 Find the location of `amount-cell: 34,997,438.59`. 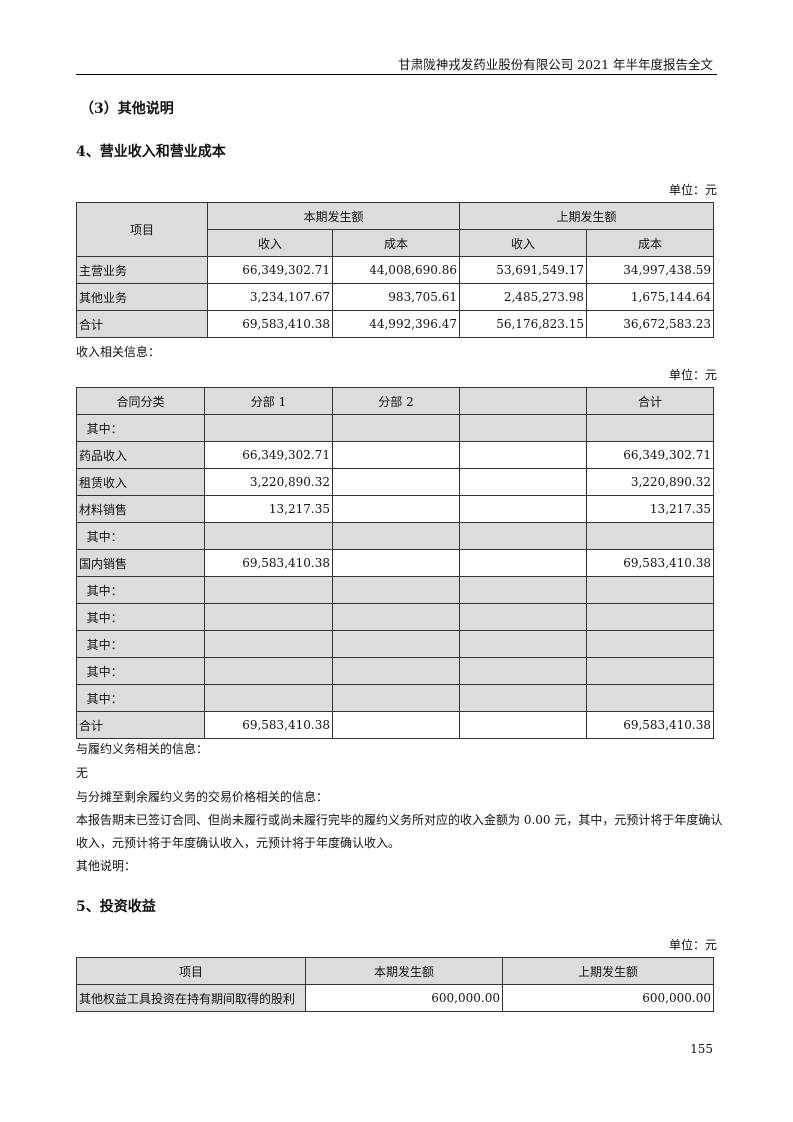

amount-cell: 34,997,438.59 is located at coordinates (650, 270).